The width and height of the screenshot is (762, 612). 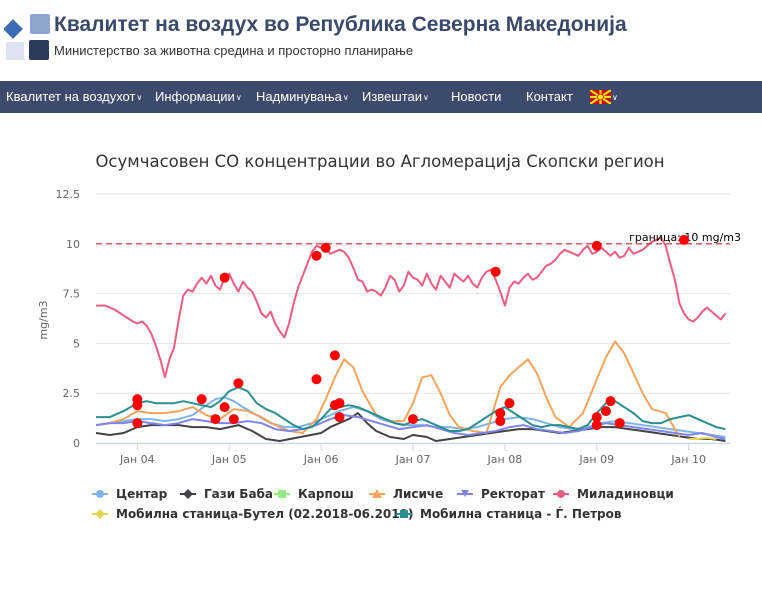 I want to click on legend-label: Карпош, so click(x=326, y=494).